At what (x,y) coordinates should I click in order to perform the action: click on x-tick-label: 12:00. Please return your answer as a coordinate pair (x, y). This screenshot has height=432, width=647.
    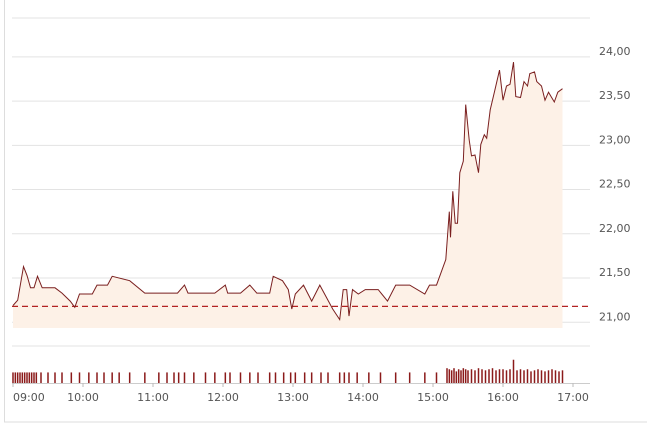
    Looking at the image, I should click on (223, 397).